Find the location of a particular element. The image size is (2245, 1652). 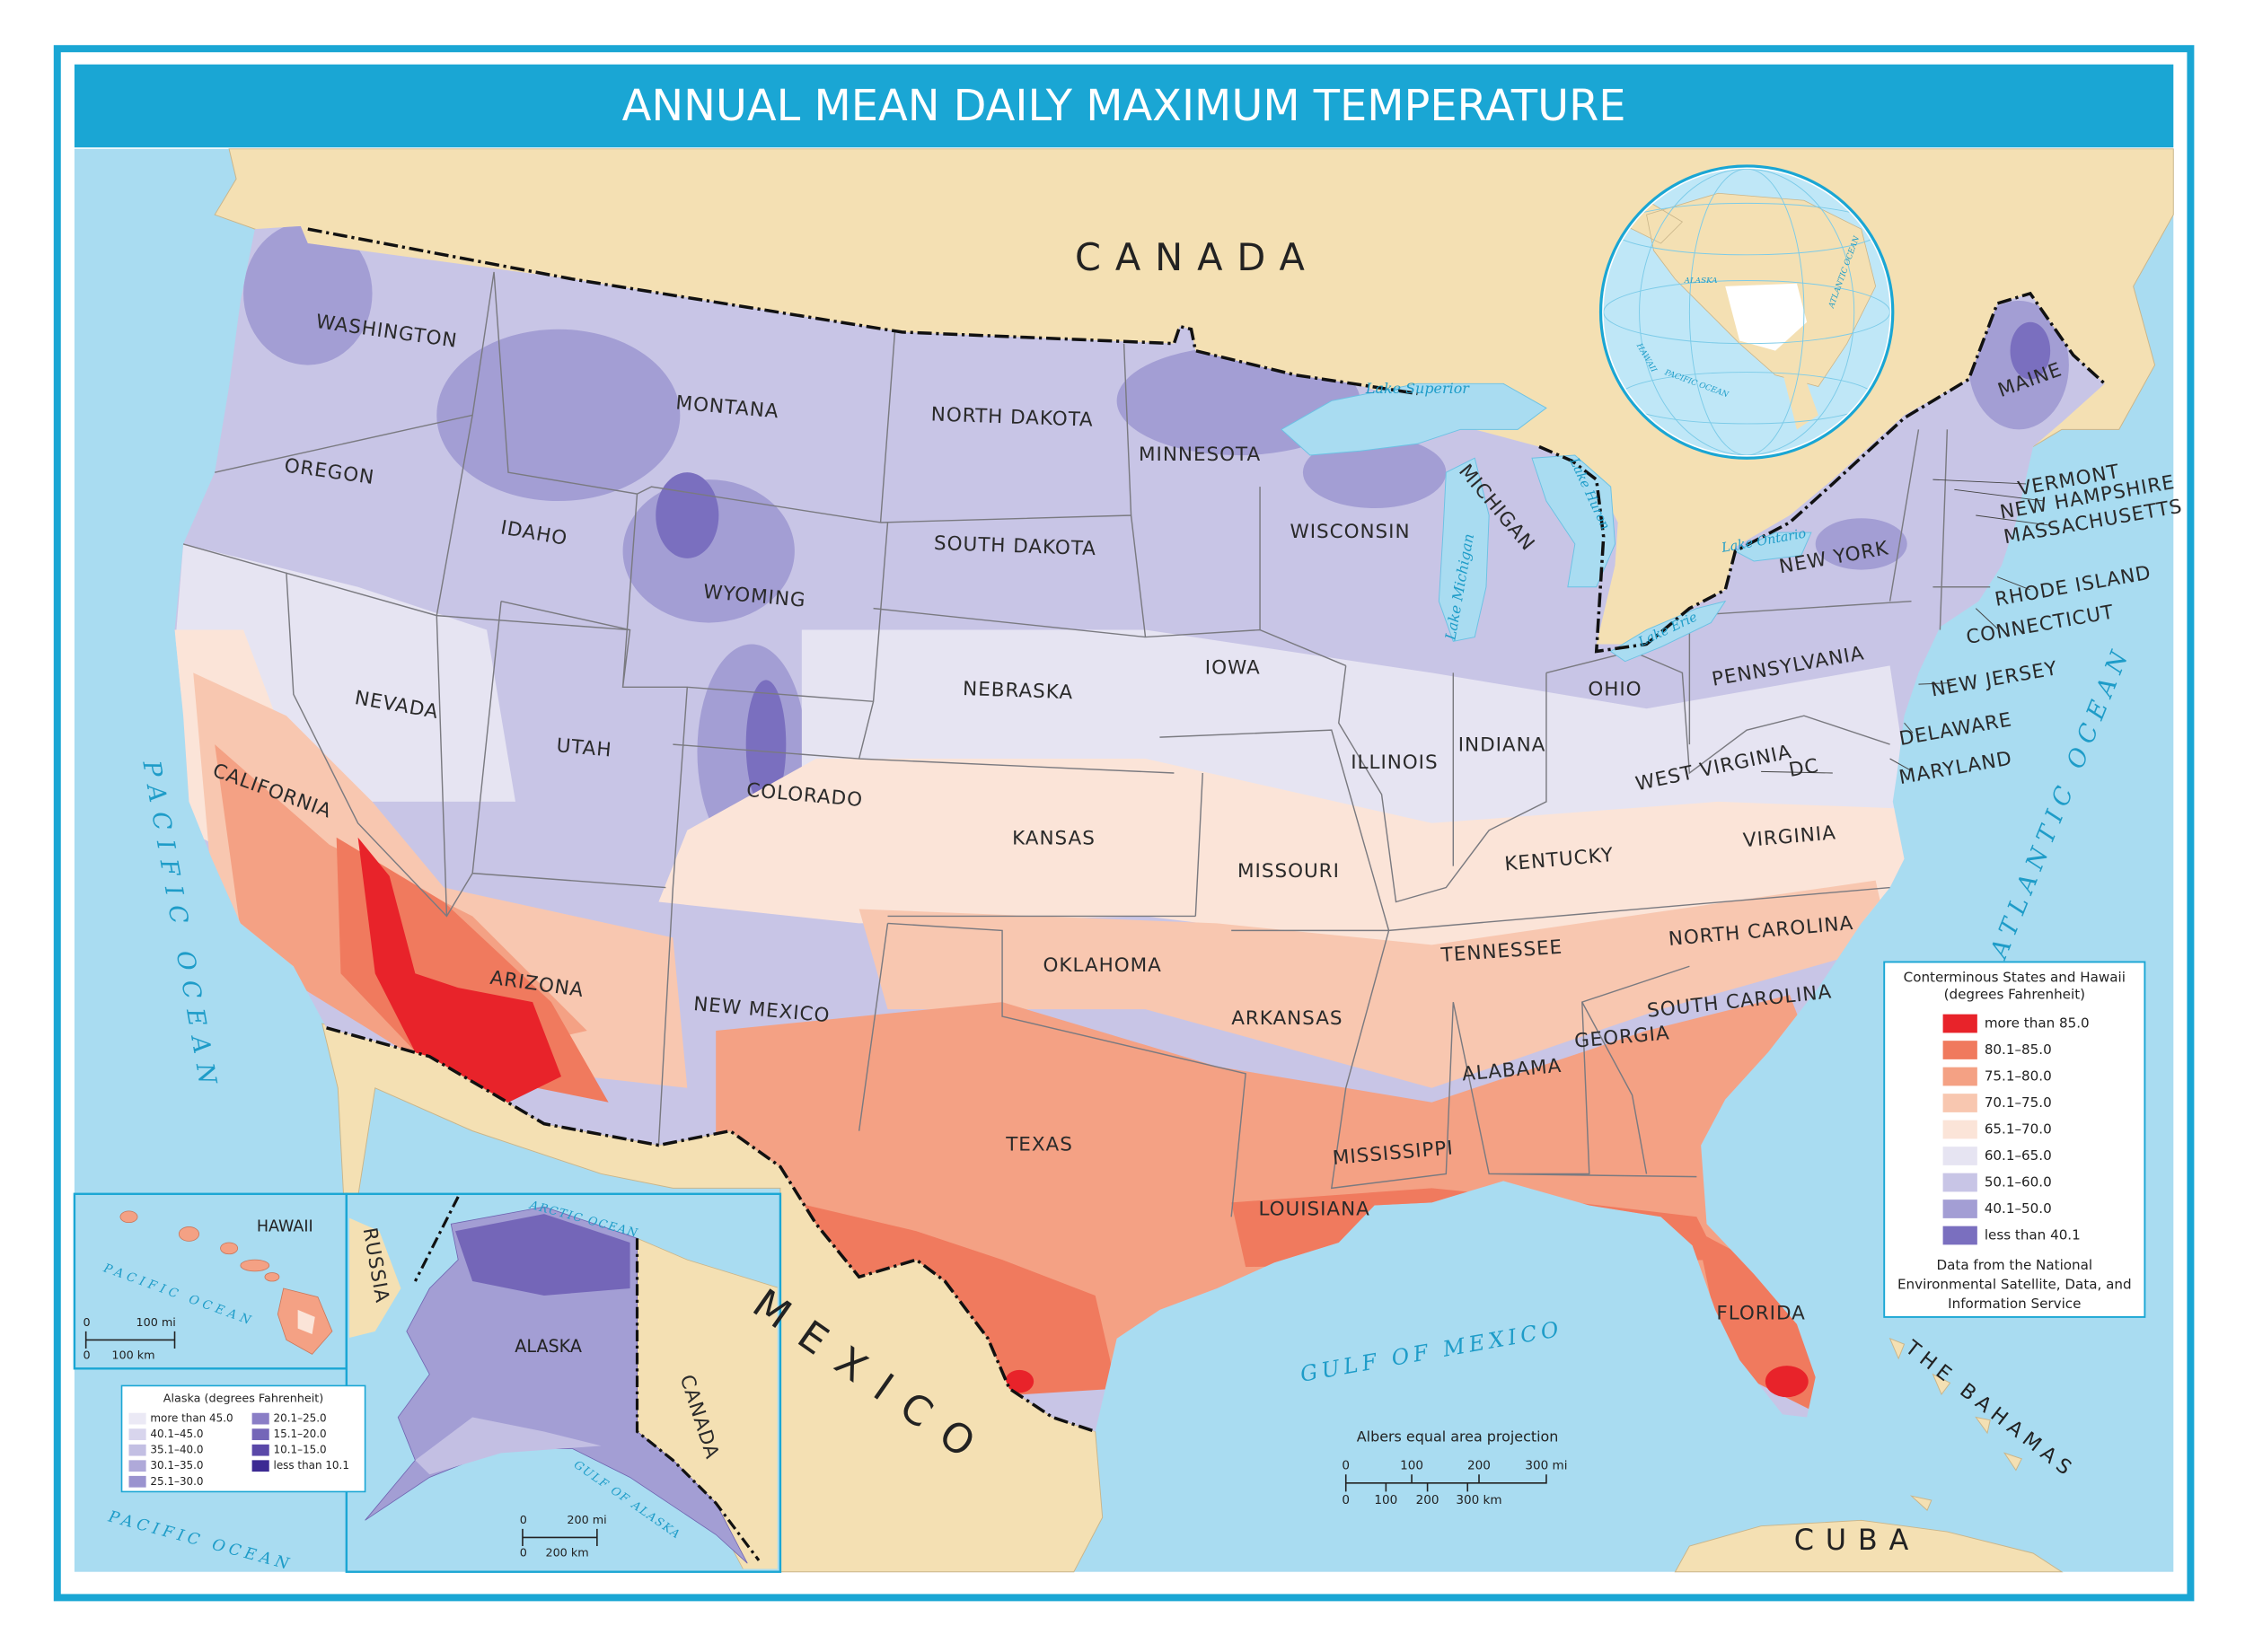

legend-source: Data from the National is located at coordinates (2015, 1265).